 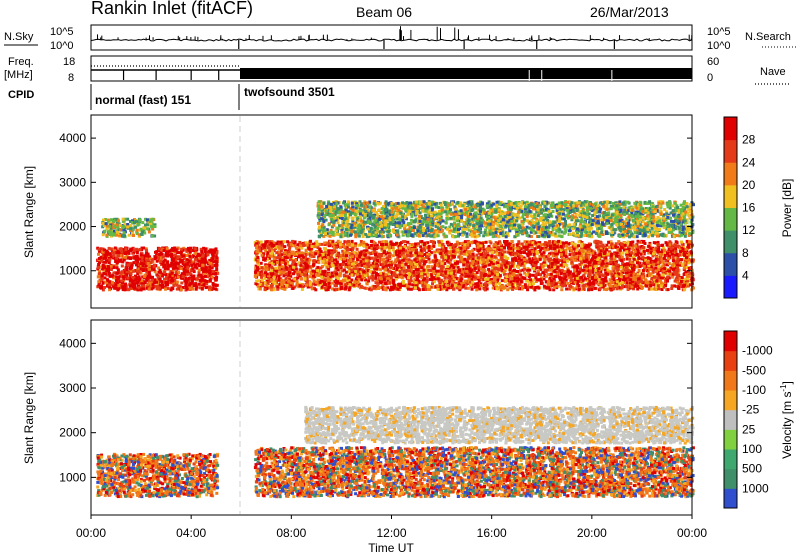 What do you see at coordinates (171, 97) in the screenshot?
I see `cpid-panel: CPID normal (fast) 151 twofsound 3501` at bounding box center [171, 97].